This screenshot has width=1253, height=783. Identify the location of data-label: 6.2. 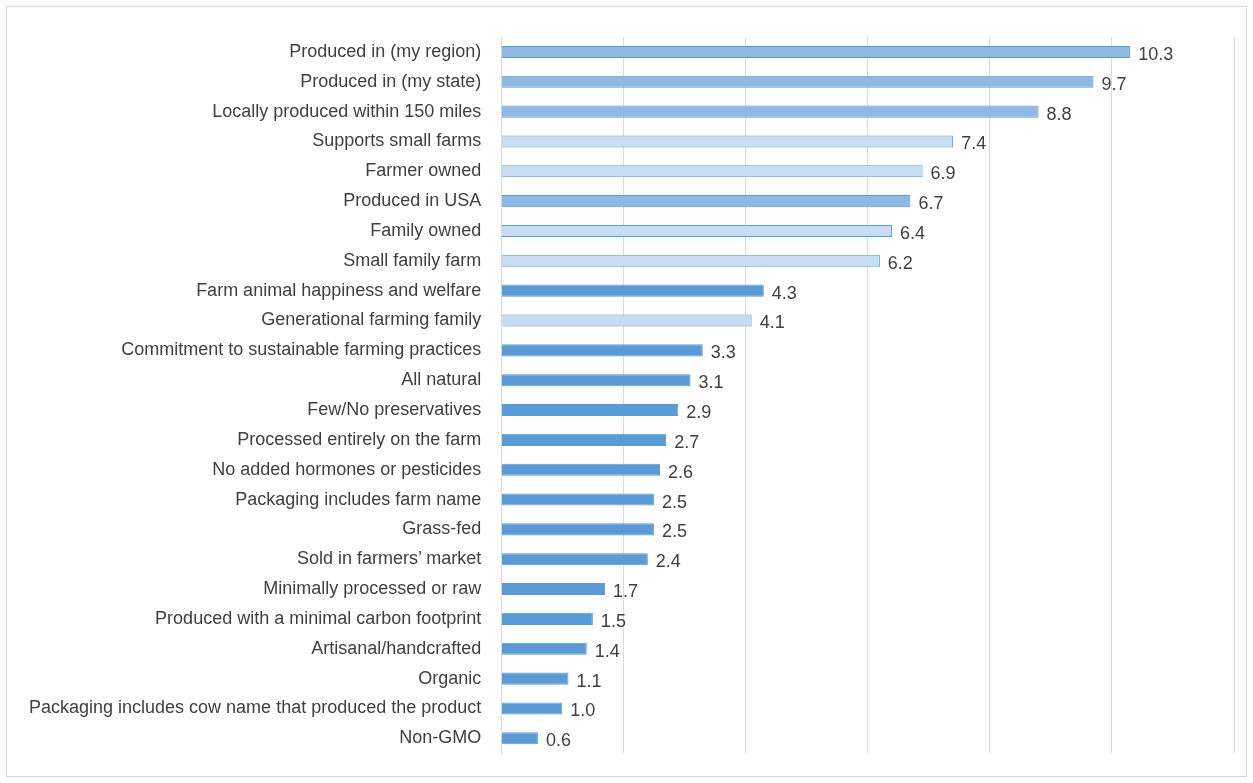
(900, 262).